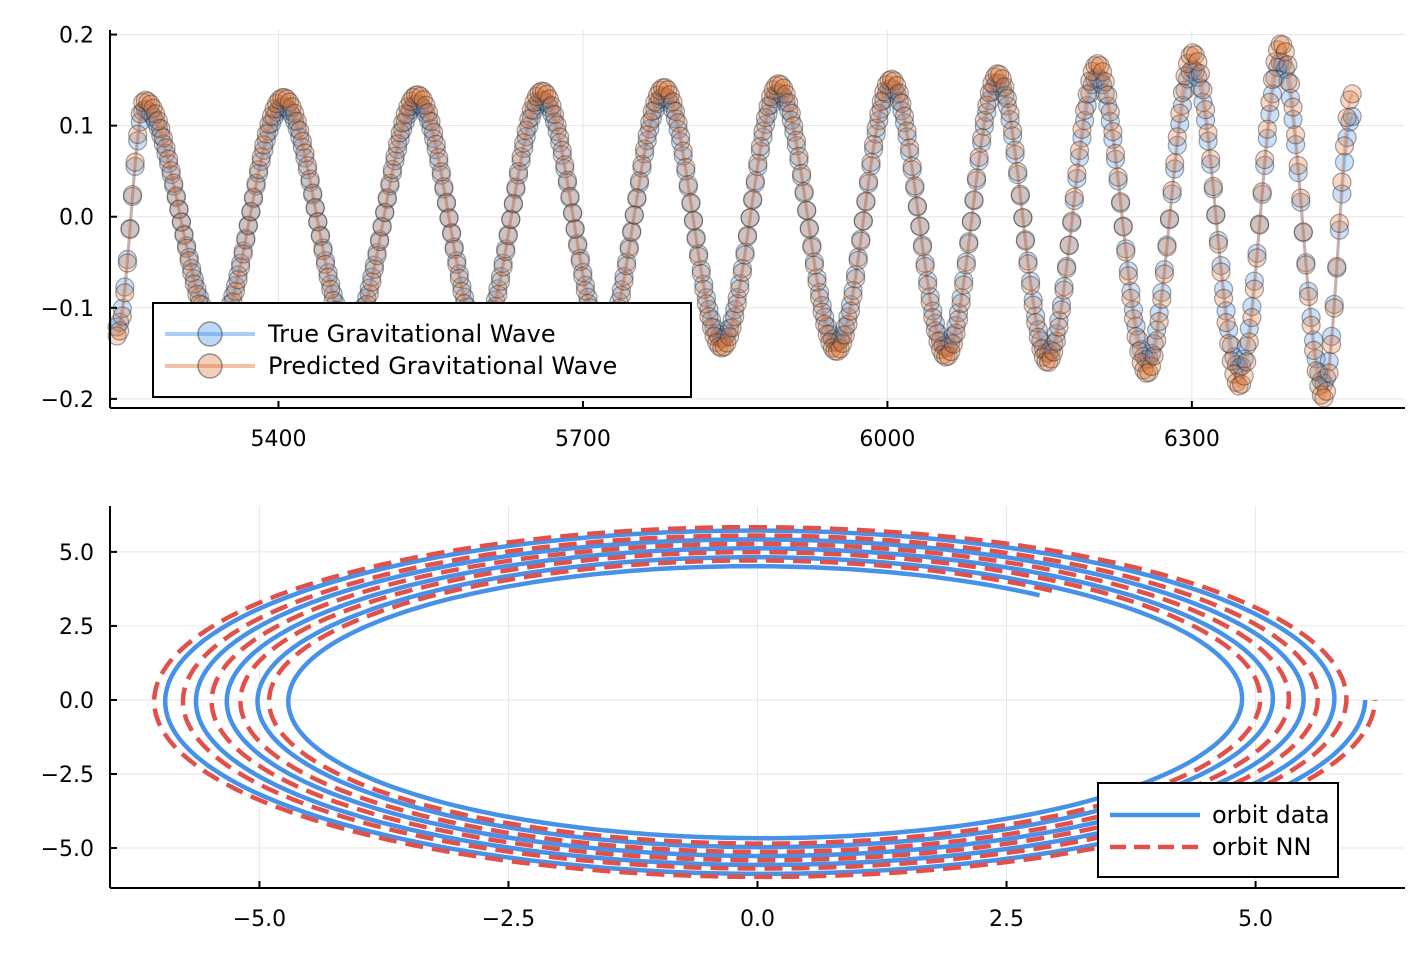 The height and width of the screenshot is (956, 1426). What do you see at coordinates (76, 36) in the screenshot?
I see `top-y-tick-label-4: 0.2` at bounding box center [76, 36].